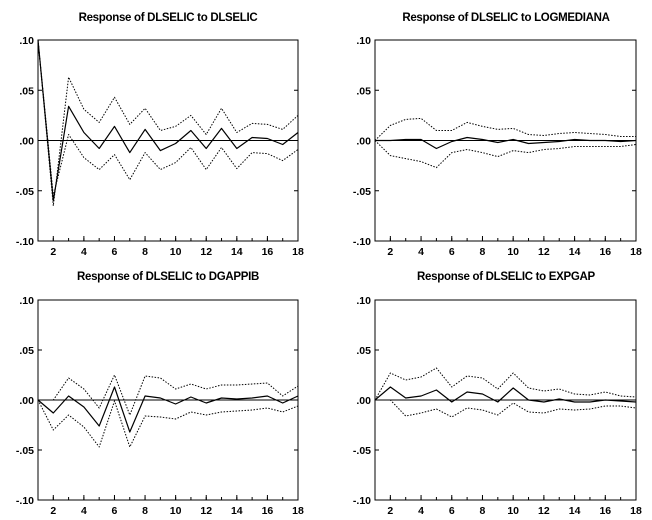 Image resolution: width=652 pixels, height=520 pixels. I want to click on chart-title: Response of DLSELIC to EXPGAP, so click(506, 277).